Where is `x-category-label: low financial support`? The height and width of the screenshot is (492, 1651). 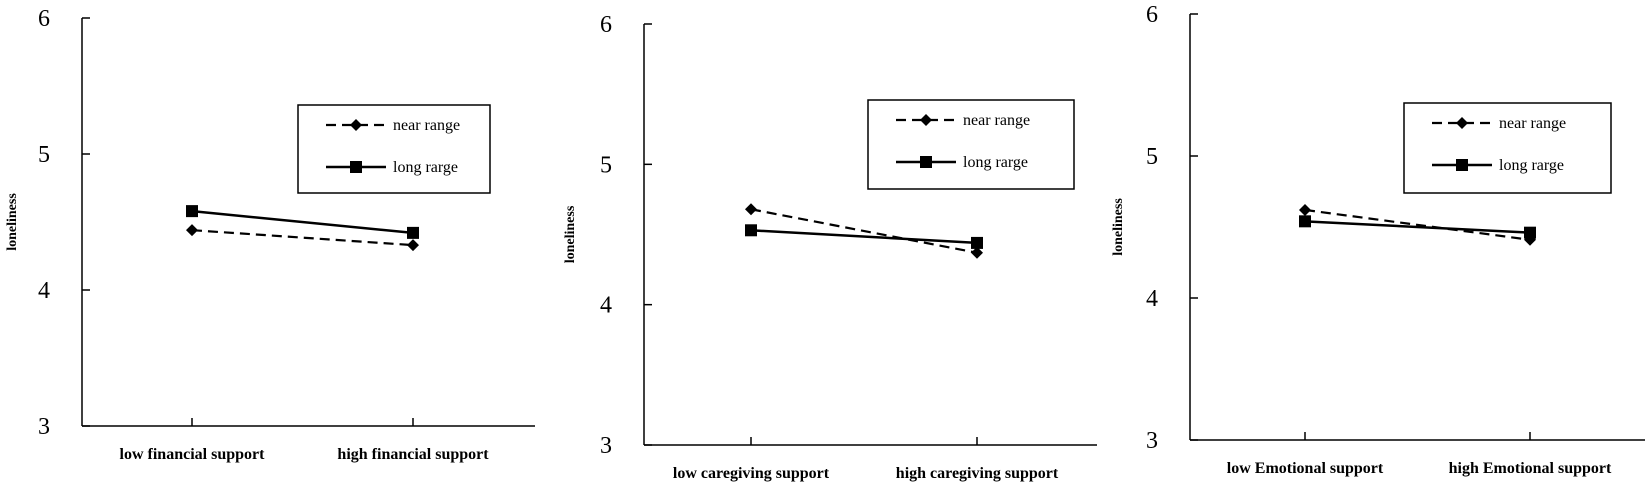
x-category-label: low financial support is located at coordinates (193, 454).